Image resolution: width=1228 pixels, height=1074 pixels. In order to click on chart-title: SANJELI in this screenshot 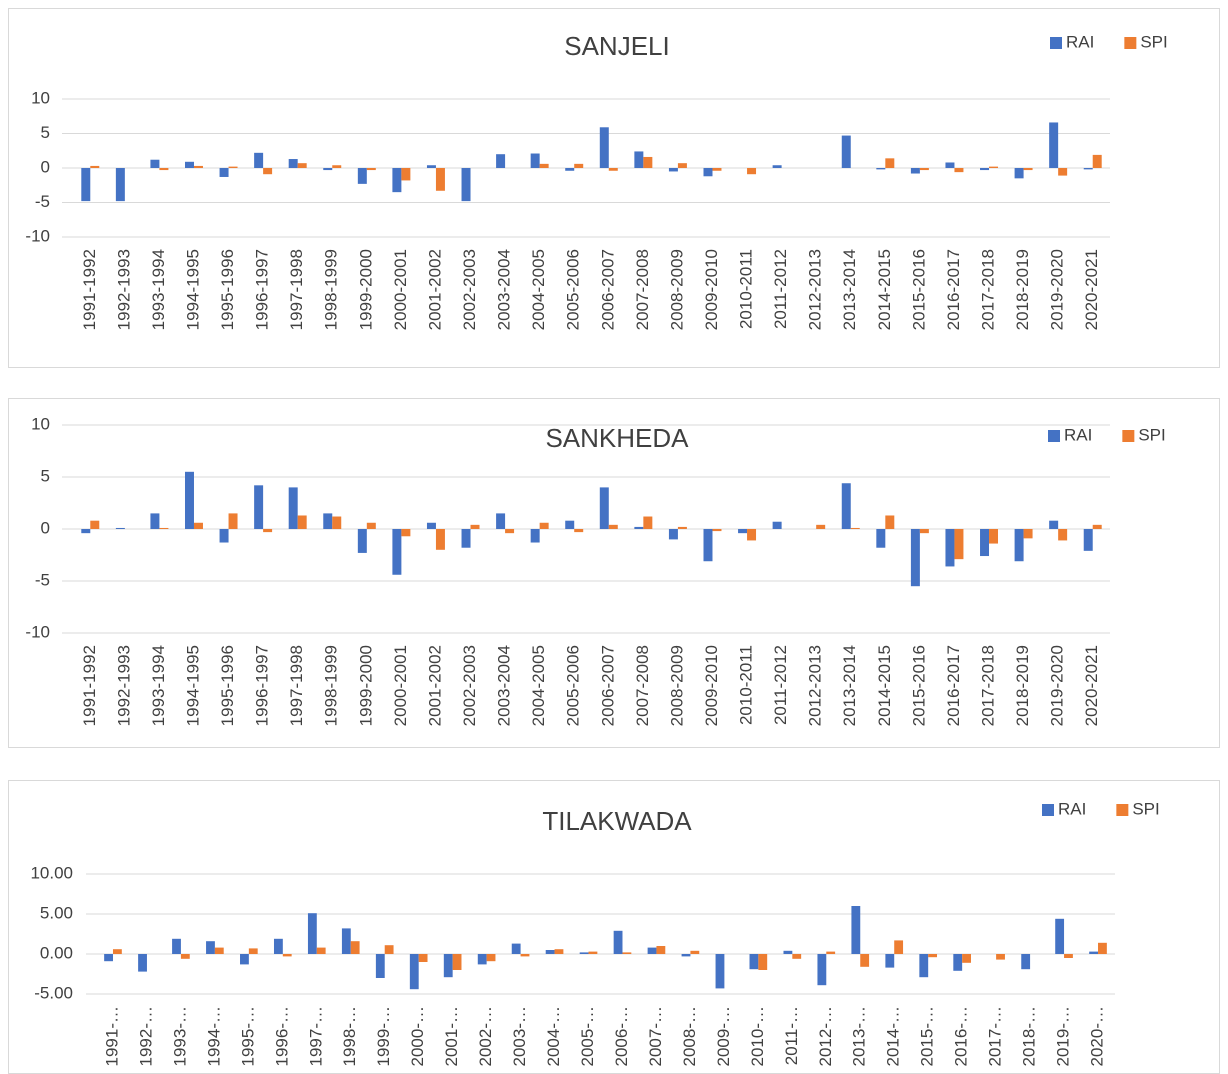, I will do `click(617, 46)`.